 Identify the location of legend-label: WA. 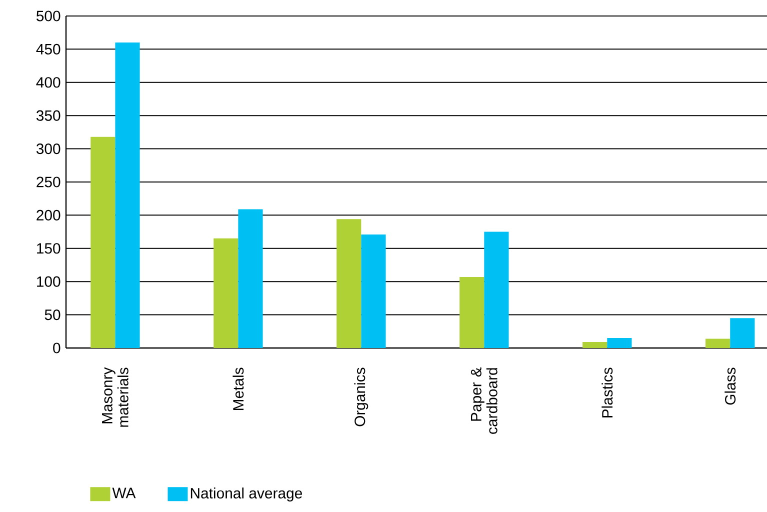
(124, 493).